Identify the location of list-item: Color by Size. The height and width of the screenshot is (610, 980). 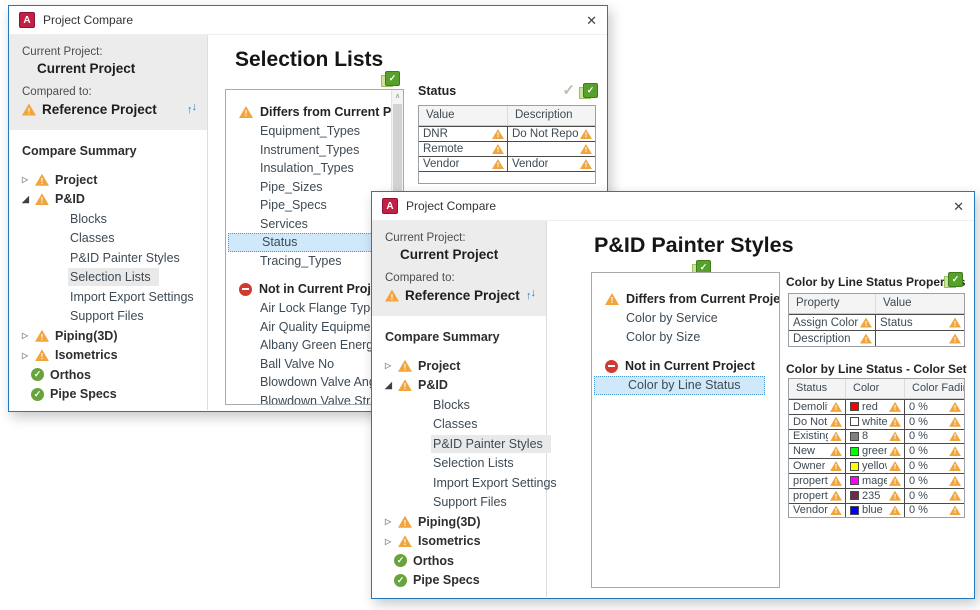
(663, 337).